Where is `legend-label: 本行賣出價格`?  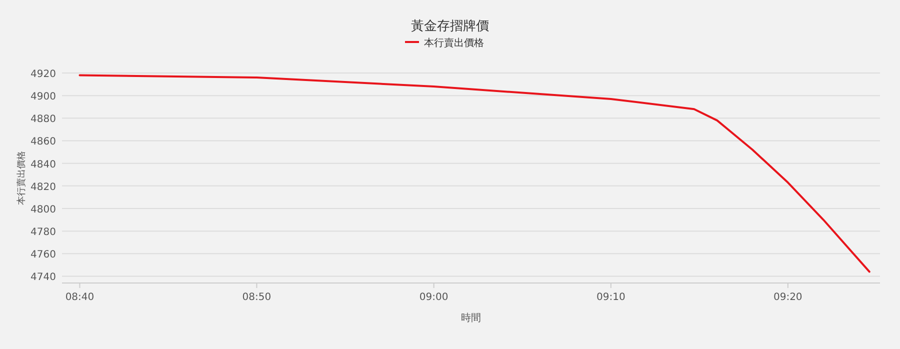
legend-label: 本行賣出價格 is located at coordinates (454, 43).